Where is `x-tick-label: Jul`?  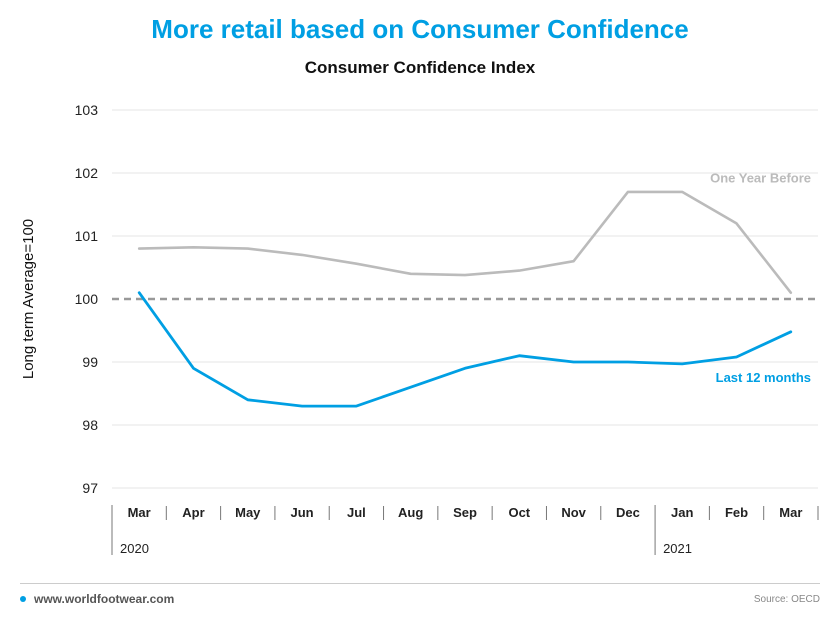 x-tick-label: Jul is located at coordinates (356, 512).